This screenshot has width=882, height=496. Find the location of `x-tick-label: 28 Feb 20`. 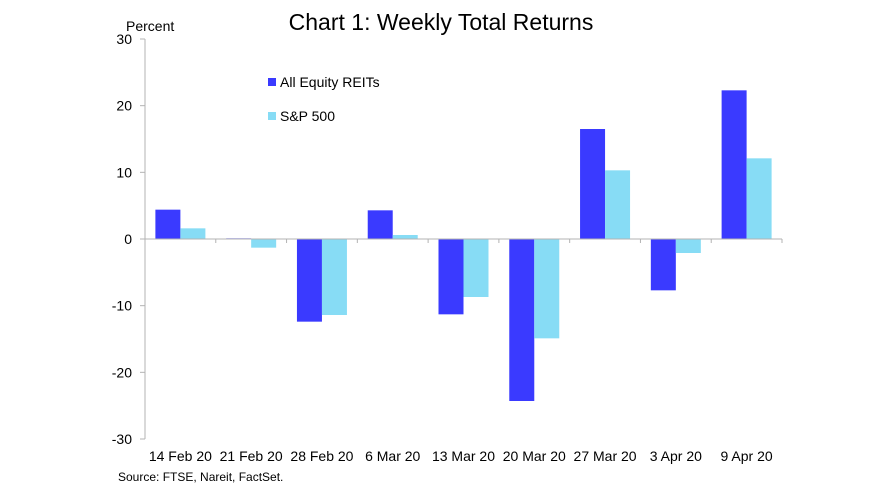

x-tick-label: 28 Feb 20 is located at coordinates (321, 456).